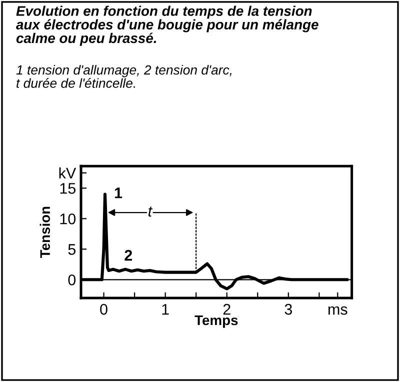  What do you see at coordinates (288, 309) in the screenshot?
I see `x-tick-label: 3` at bounding box center [288, 309].